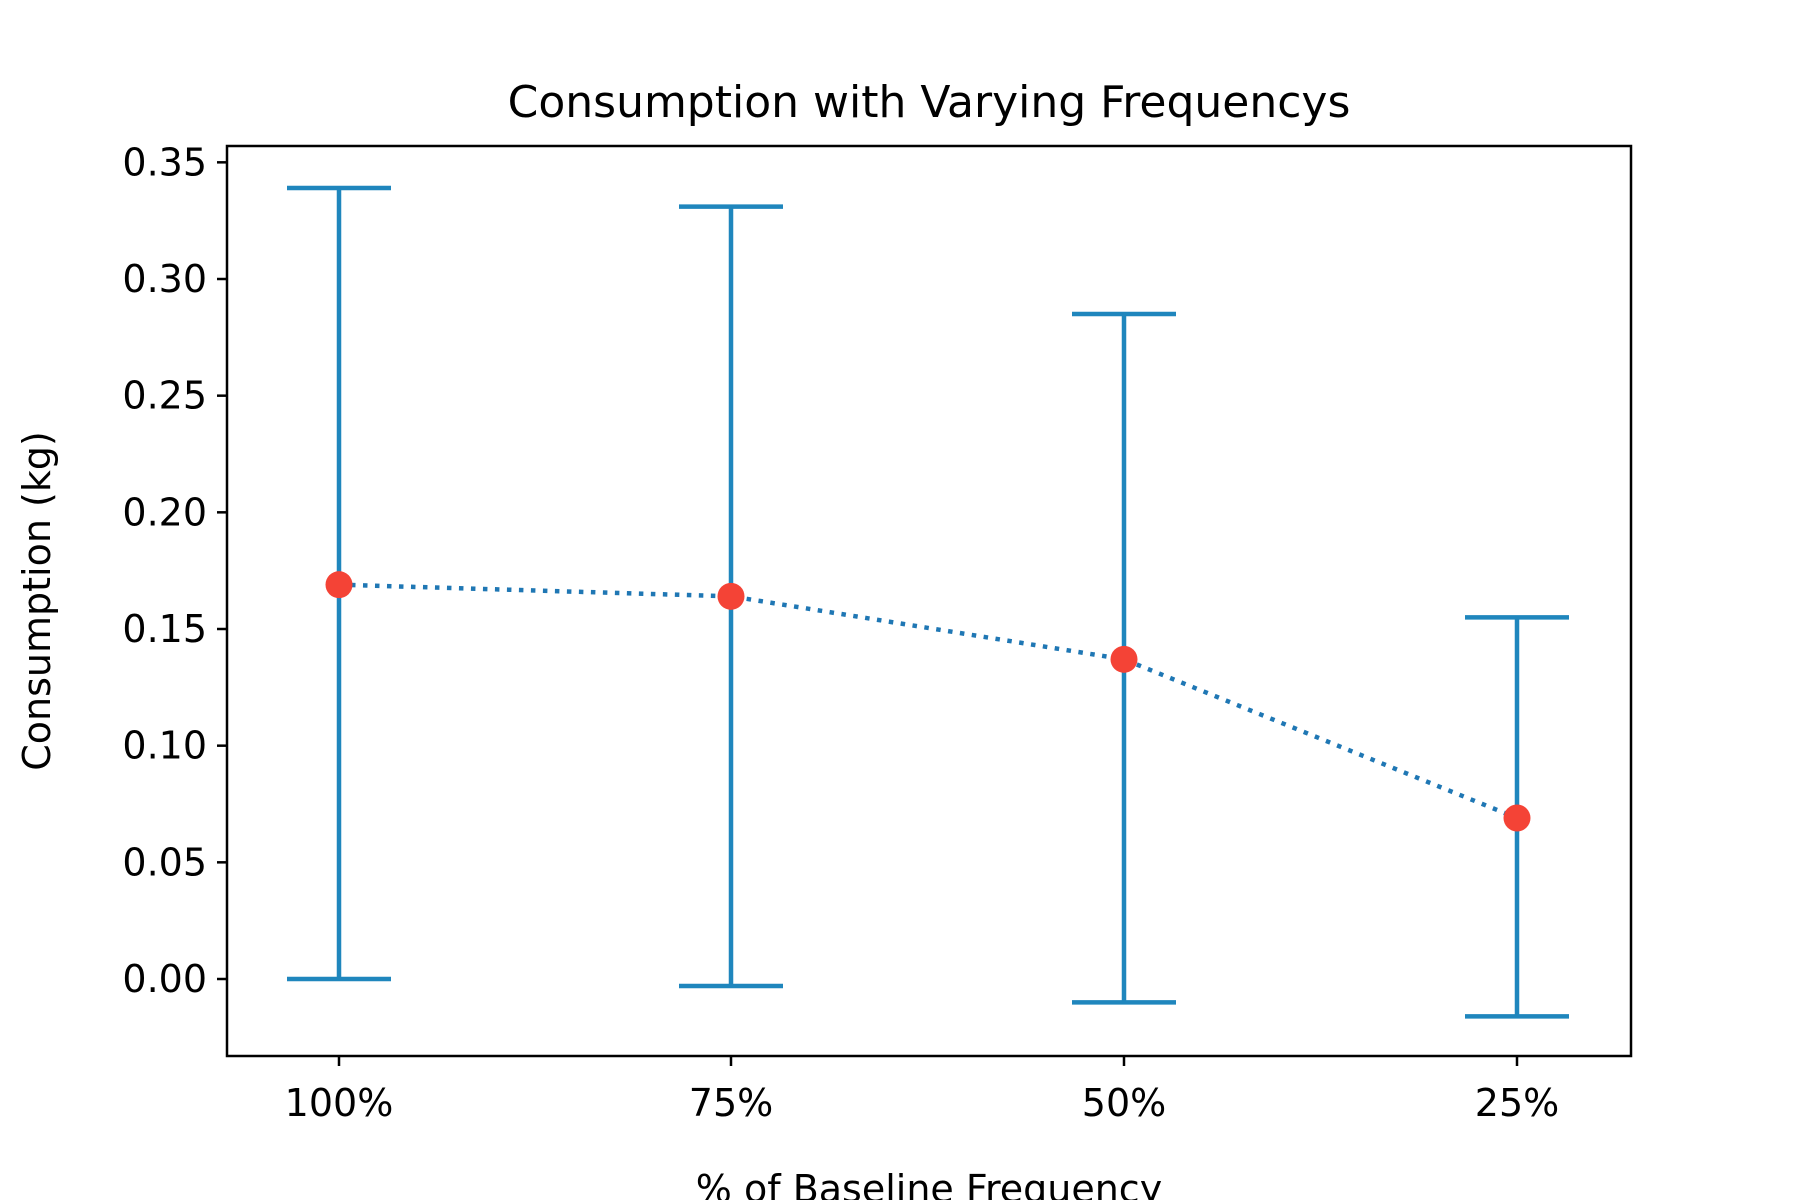 This screenshot has width=1800, height=1200. I want to click on x-axis-label: % of Baseline Frequency, so click(929, 1183).